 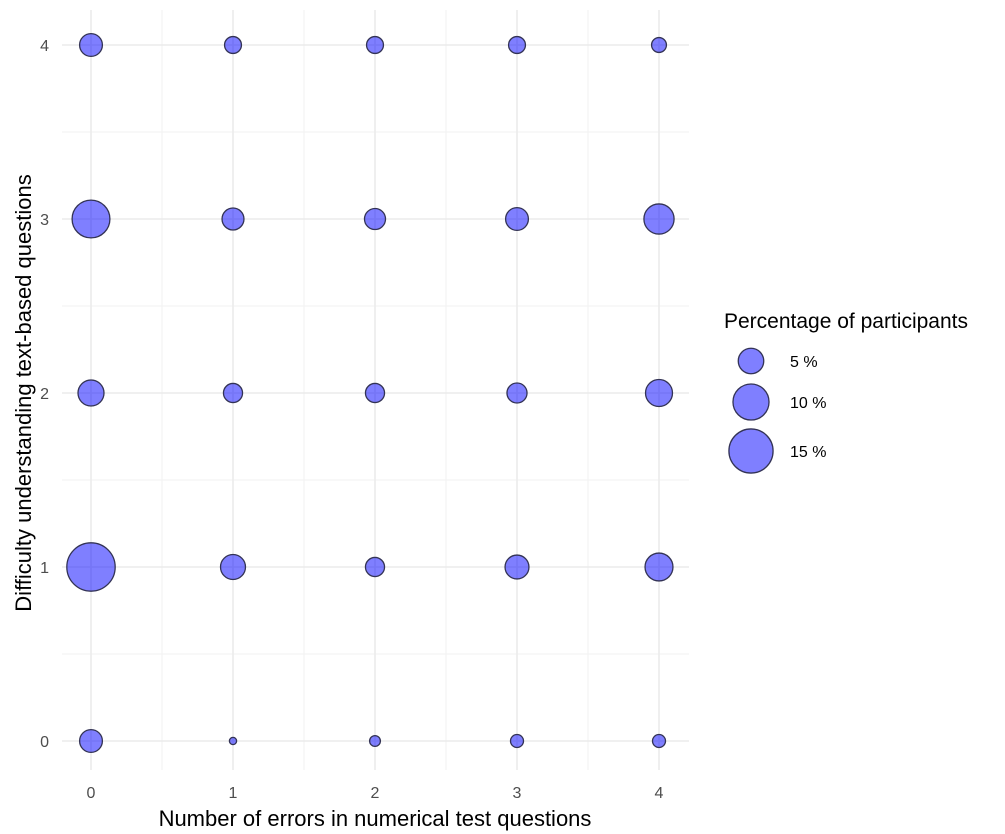 What do you see at coordinates (44, 568) in the screenshot?
I see `y-tick-label: 1` at bounding box center [44, 568].